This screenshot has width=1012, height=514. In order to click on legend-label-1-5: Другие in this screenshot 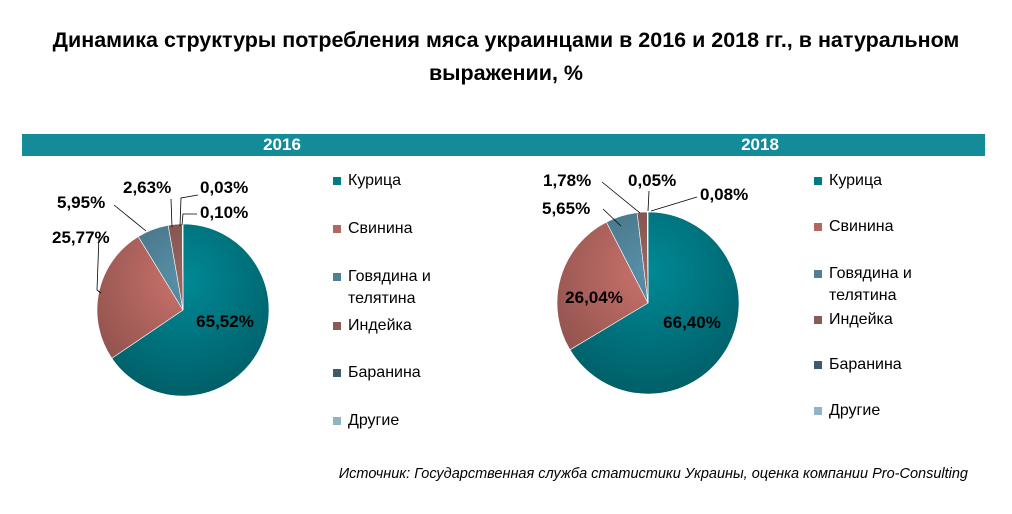, I will do `click(855, 410)`.